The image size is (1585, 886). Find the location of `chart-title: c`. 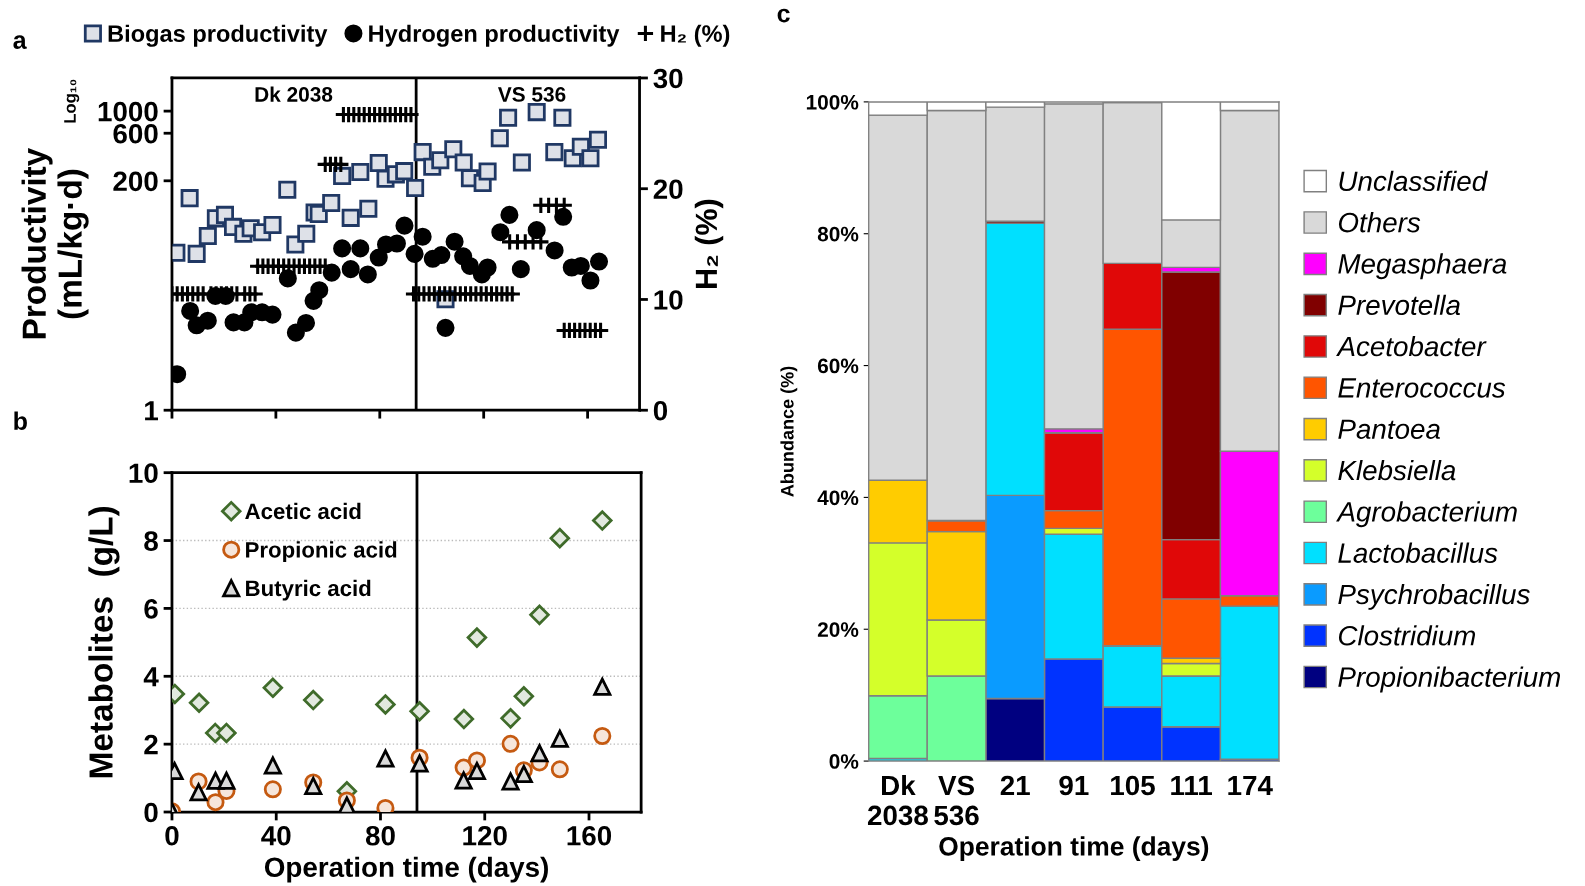

chart-title: c is located at coordinates (783, 15).